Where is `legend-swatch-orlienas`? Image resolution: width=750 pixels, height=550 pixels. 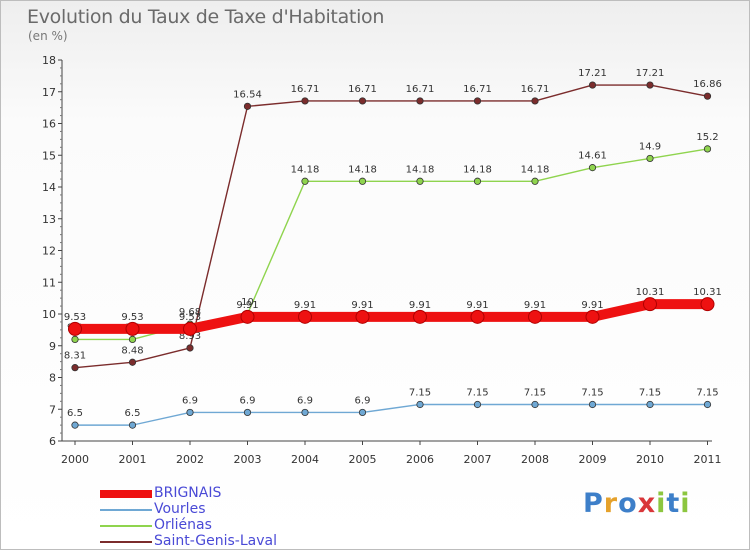
legend-swatch-orlienas is located at coordinates (126, 526).